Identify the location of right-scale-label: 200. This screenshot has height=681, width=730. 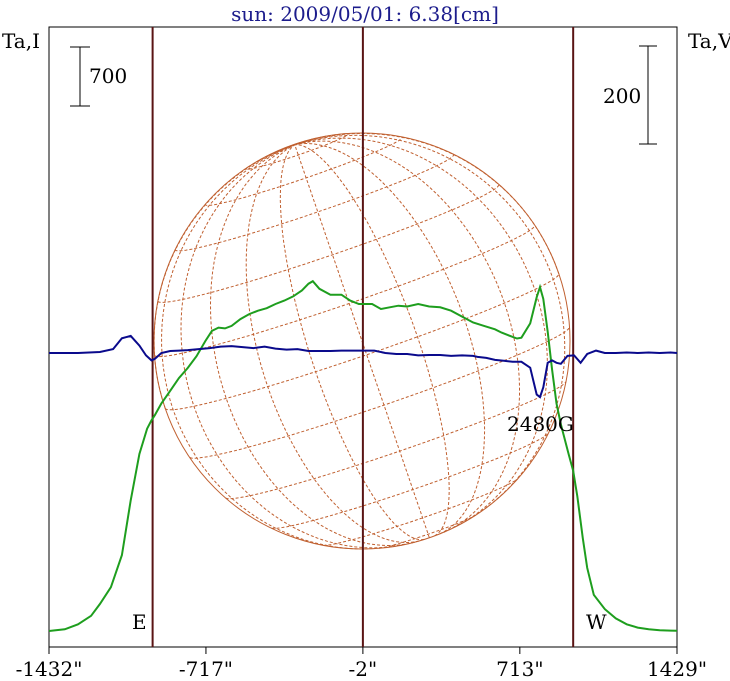
(622, 96).